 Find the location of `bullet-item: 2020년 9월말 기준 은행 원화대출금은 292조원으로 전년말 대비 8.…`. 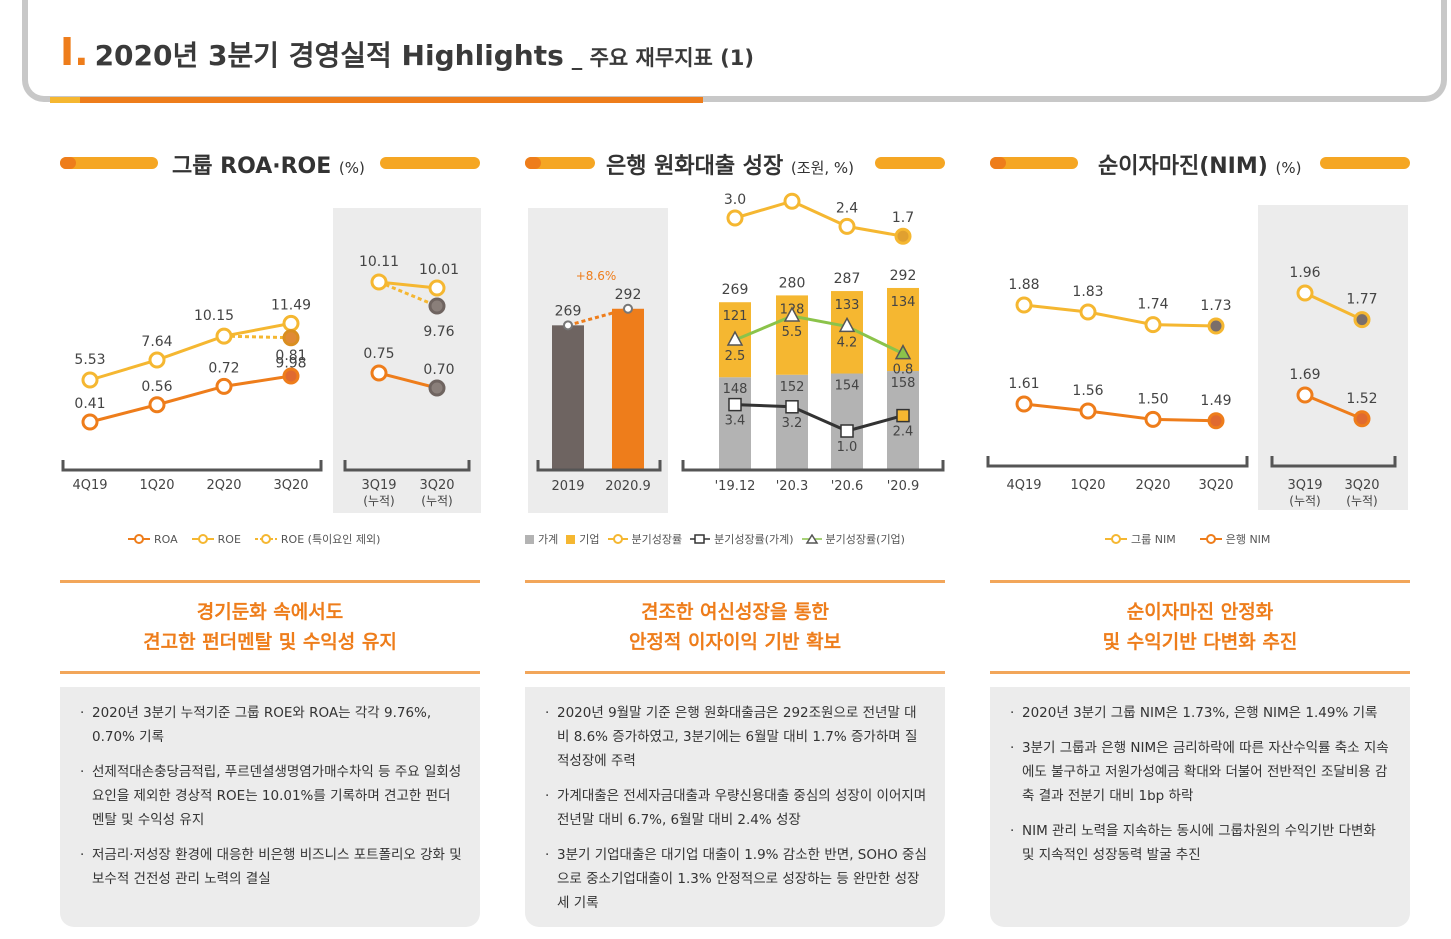

bullet-item: 2020년 9월말 기준 은행 원화대출금은 292조원으로 전년말 대비 8.… is located at coordinates (736, 737).